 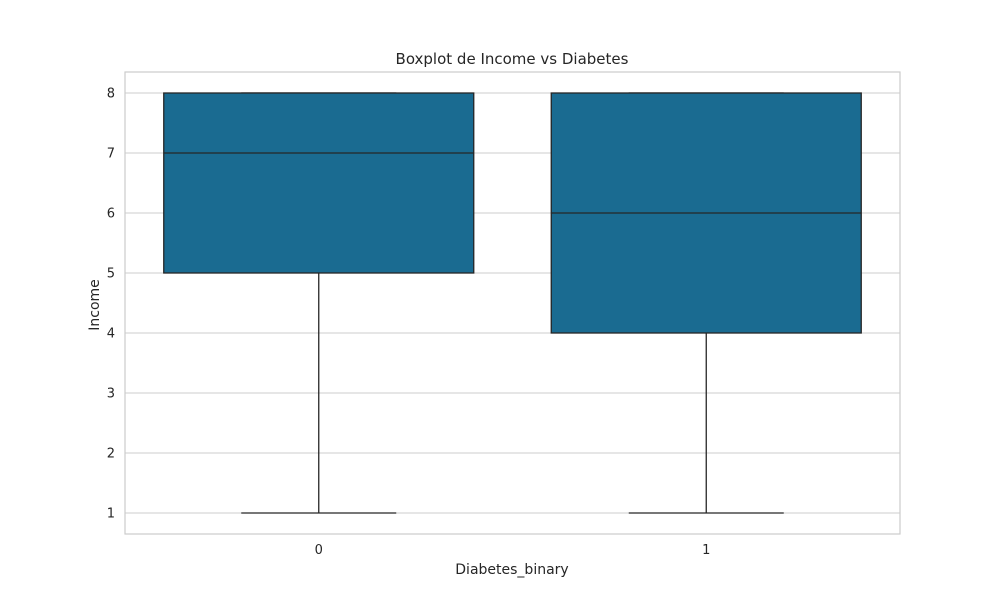 I want to click on x-tick-label: 0, so click(x=319, y=550).